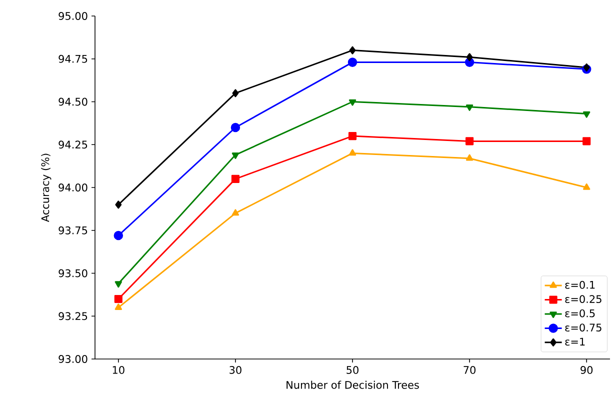 The width and height of the screenshot is (614, 407). I want to click on y-tick-label: 94.00, so click(73, 188).